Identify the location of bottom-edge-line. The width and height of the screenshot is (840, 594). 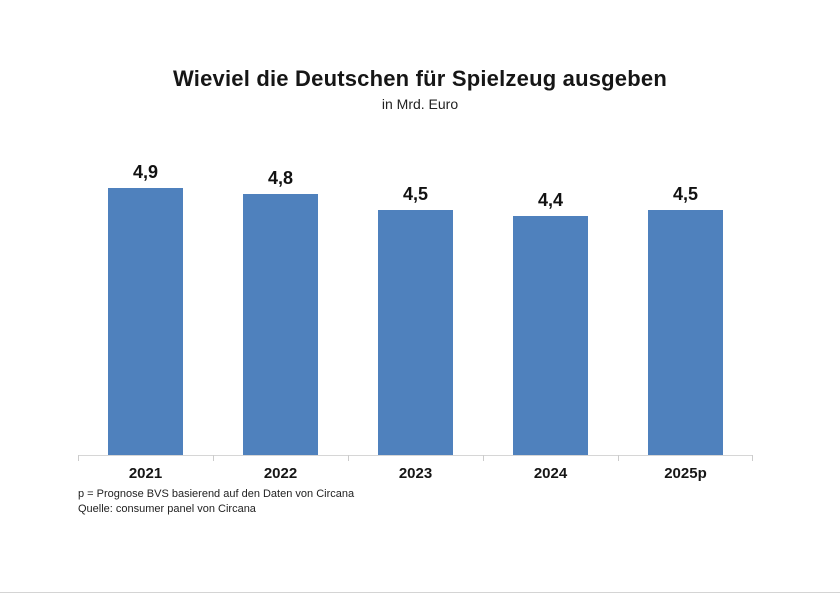
(420, 592).